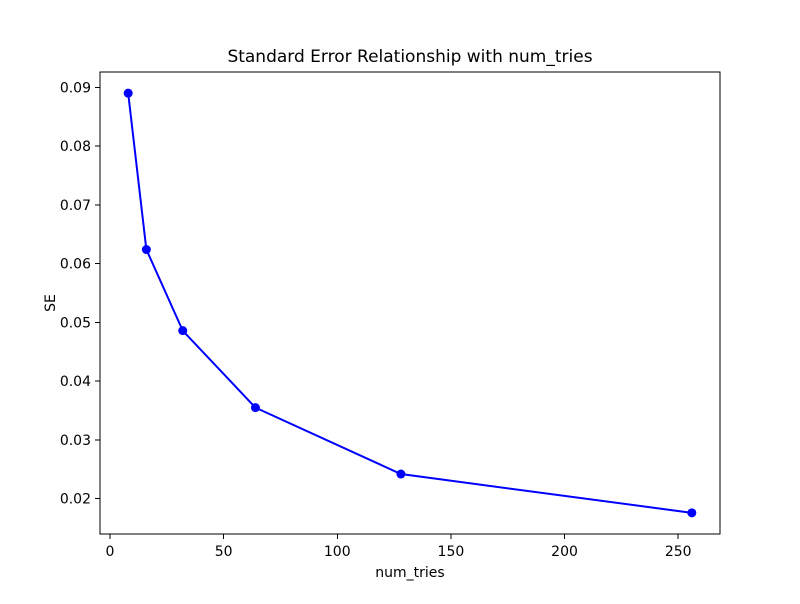 This screenshot has height=604, width=800. Describe the element at coordinates (75, 206) in the screenshot. I see `y-tick-label: 0.07` at that location.